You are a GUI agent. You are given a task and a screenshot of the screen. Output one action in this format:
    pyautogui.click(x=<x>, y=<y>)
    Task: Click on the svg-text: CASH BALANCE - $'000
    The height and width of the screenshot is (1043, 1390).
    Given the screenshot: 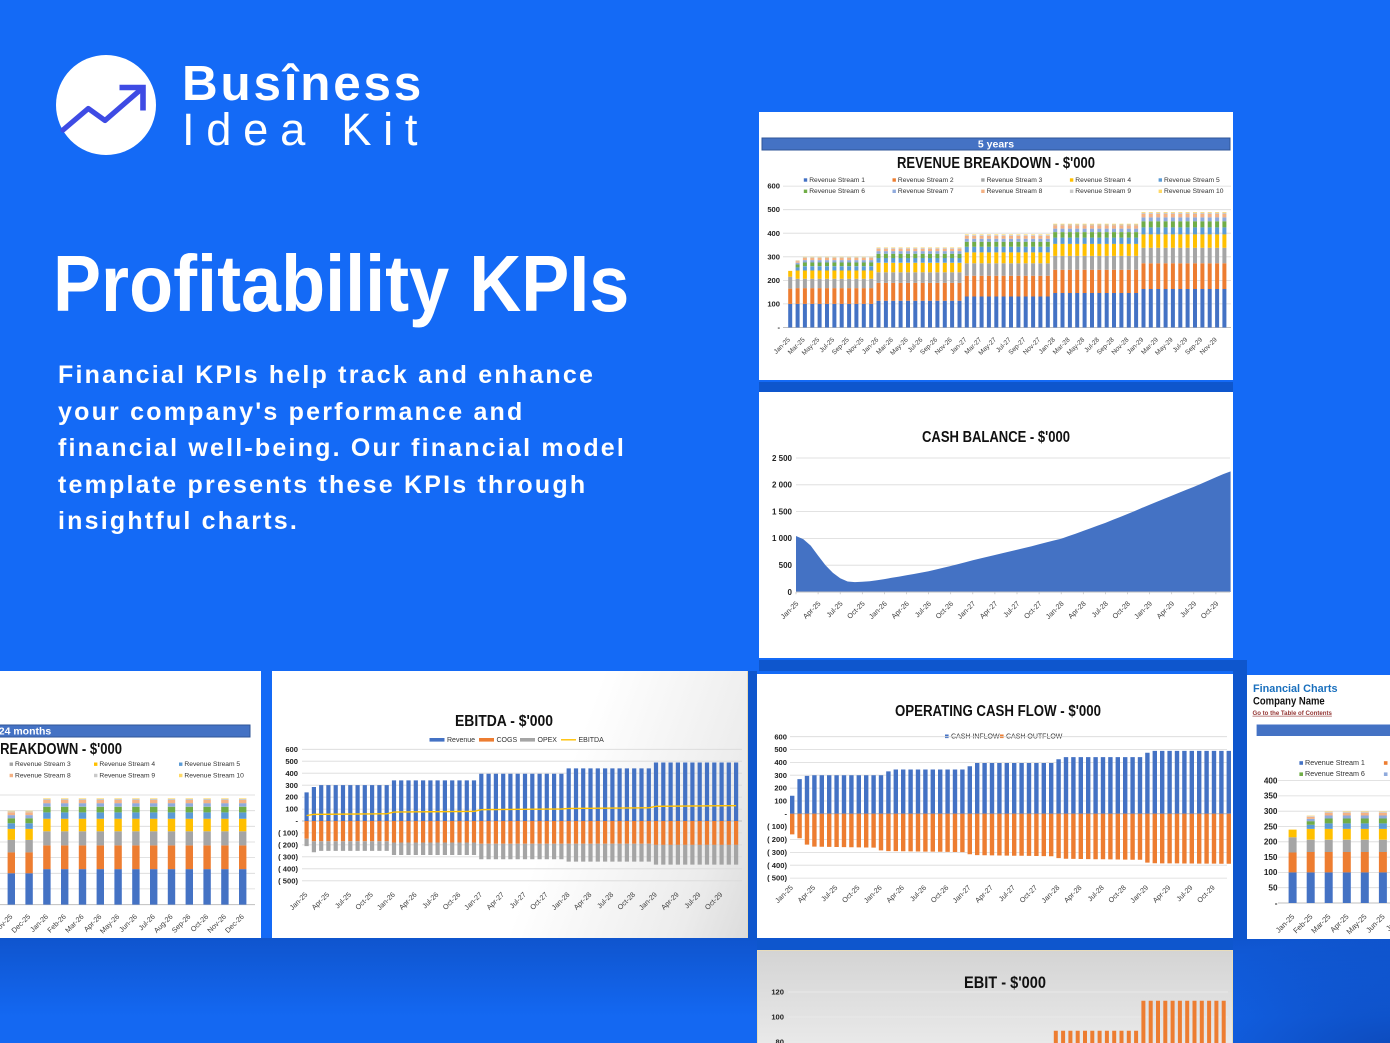 What is the action you would take?
    pyautogui.click(x=996, y=437)
    